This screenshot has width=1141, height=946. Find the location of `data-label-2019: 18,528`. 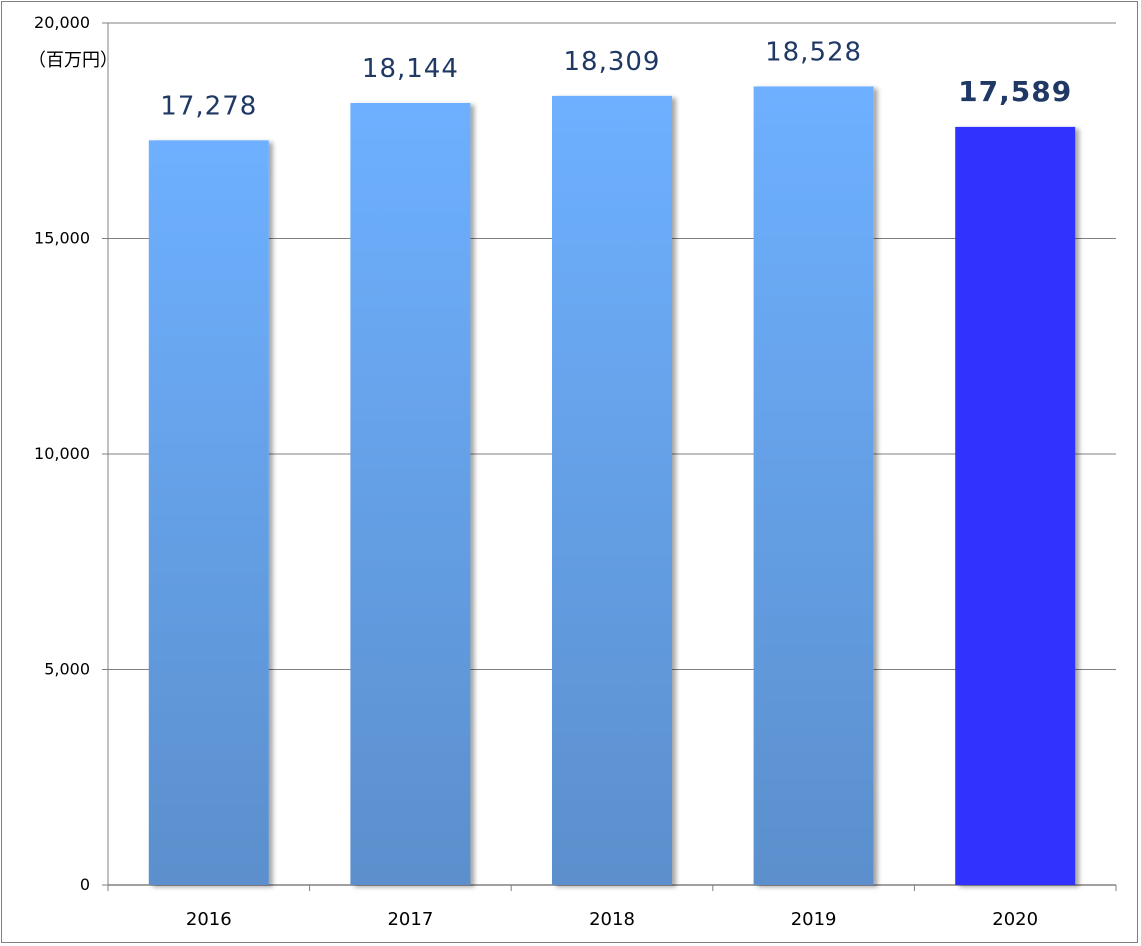

data-label-2019: 18,528 is located at coordinates (813, 52).